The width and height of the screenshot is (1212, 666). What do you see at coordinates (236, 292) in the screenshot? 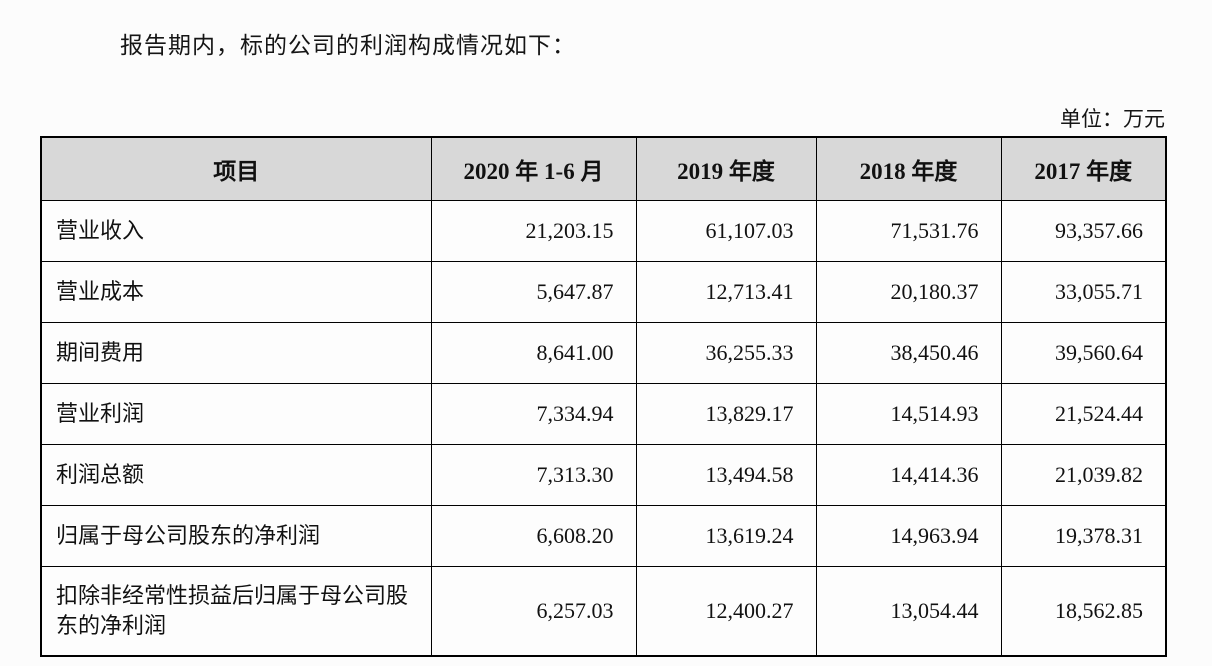
I see `row-label: 营业成本` at bounding box center [236, 292].